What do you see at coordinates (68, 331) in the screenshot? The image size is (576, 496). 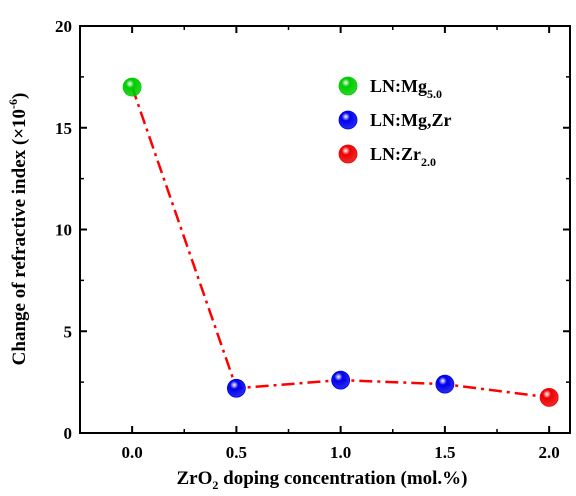 I see `y-tick-label: 5` at bounding box center [68, 331].